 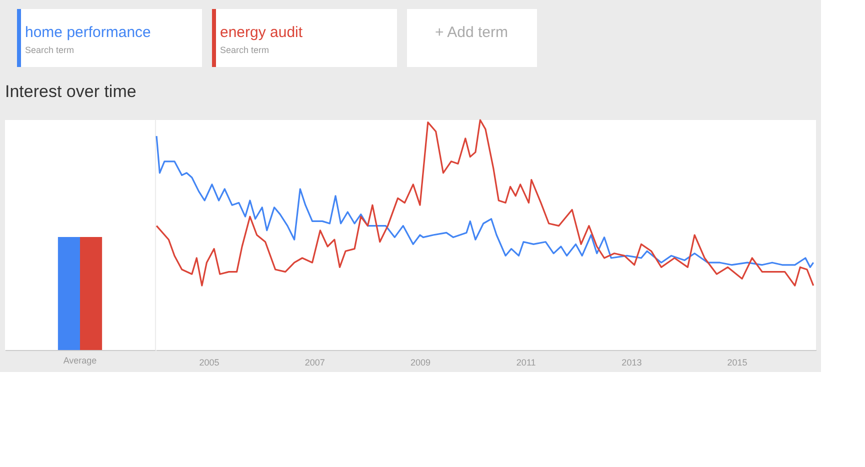 What do you see at coordinates (737, 363) in the screenshot?
I see `x-tick-label: 2015` at bounding box center [737, 363].